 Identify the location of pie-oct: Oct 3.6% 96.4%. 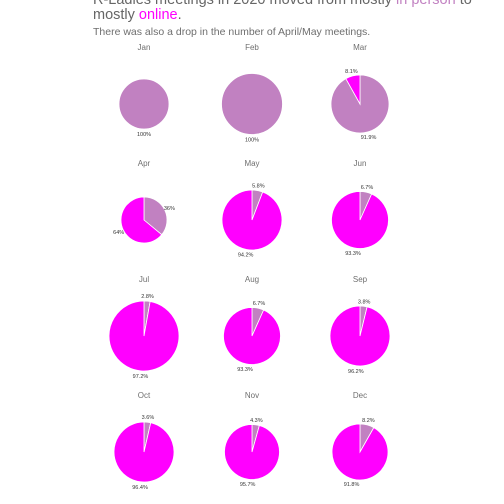
(144, 441).